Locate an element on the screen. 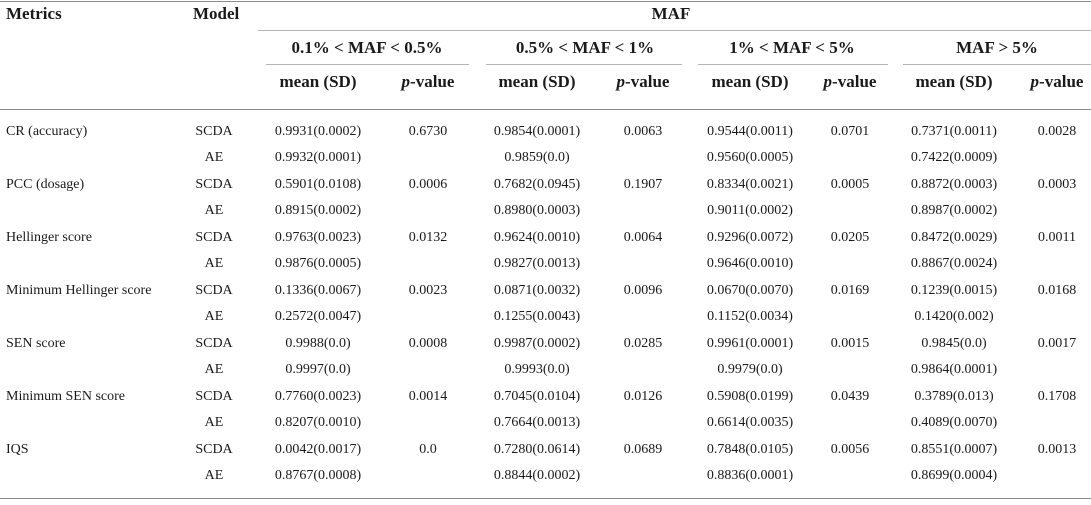 The height and width of the screenshot is (505, 1091). header-rule is located at coordinates (545, 109).